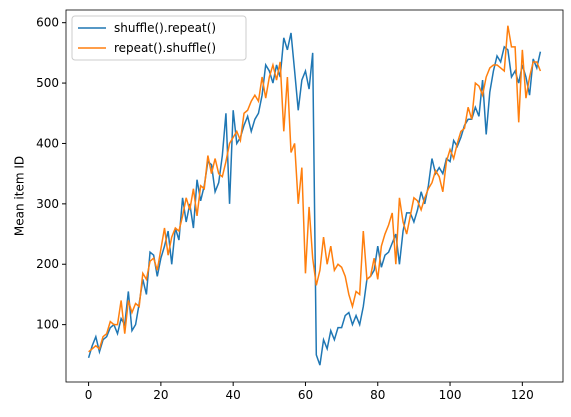  I want to click on y-tick-label: 200, so click(47, 264).